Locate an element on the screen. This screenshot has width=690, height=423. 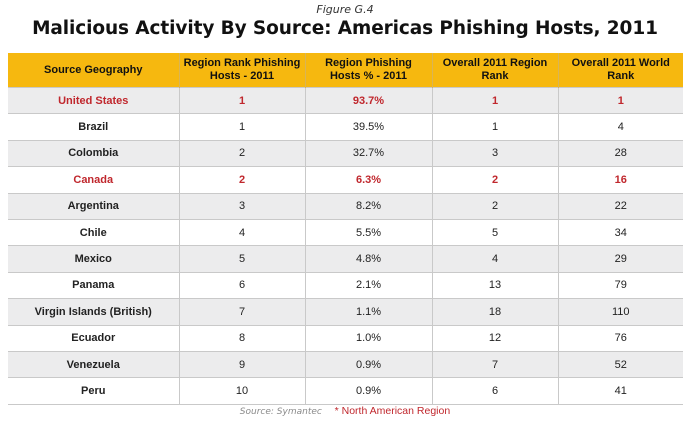
cell-region-percent: 1.0% is located at coordinates (368, 338).